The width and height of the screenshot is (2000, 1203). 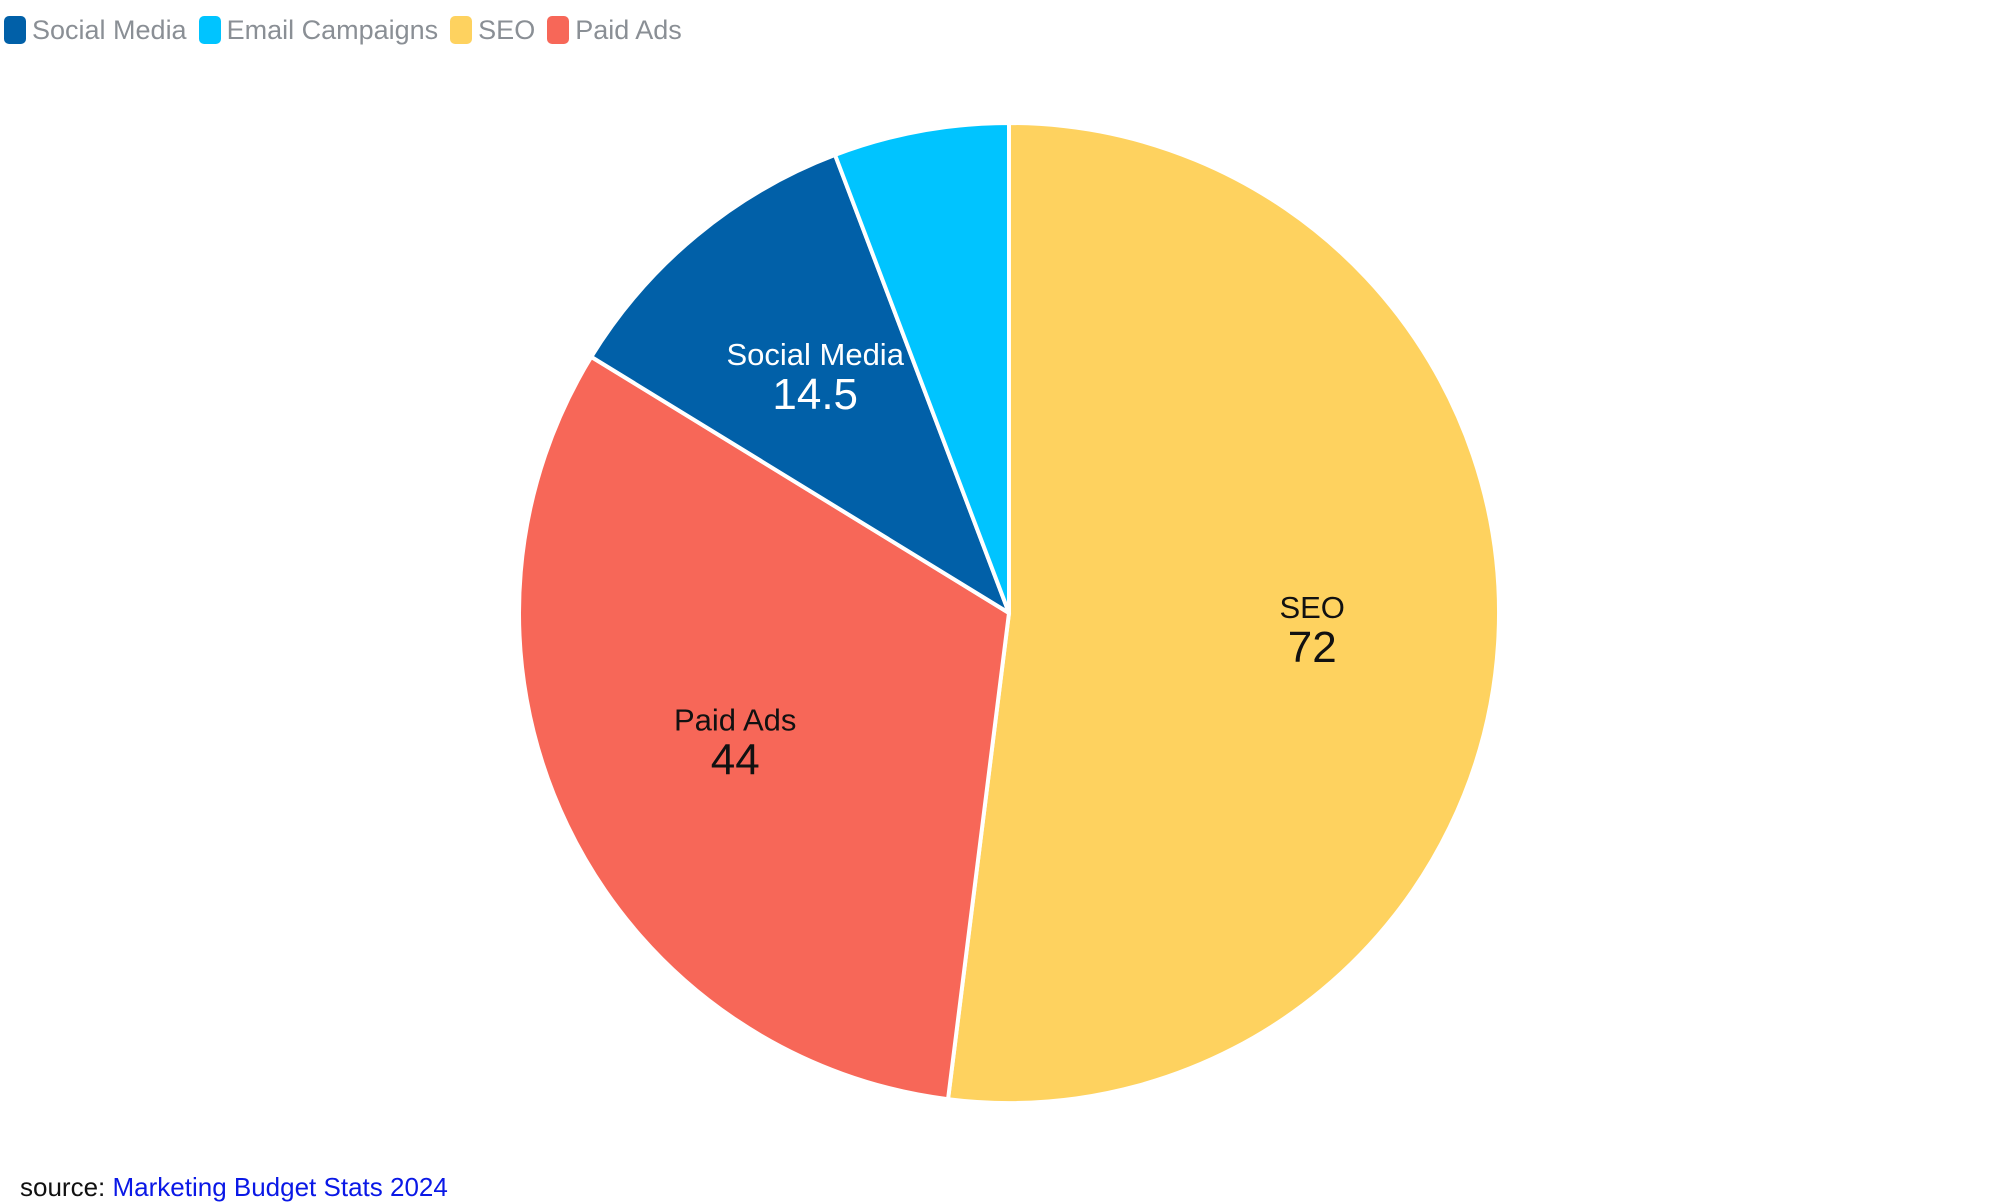 I want to click on pie-slice-social-media, so click(x=800, y=383).